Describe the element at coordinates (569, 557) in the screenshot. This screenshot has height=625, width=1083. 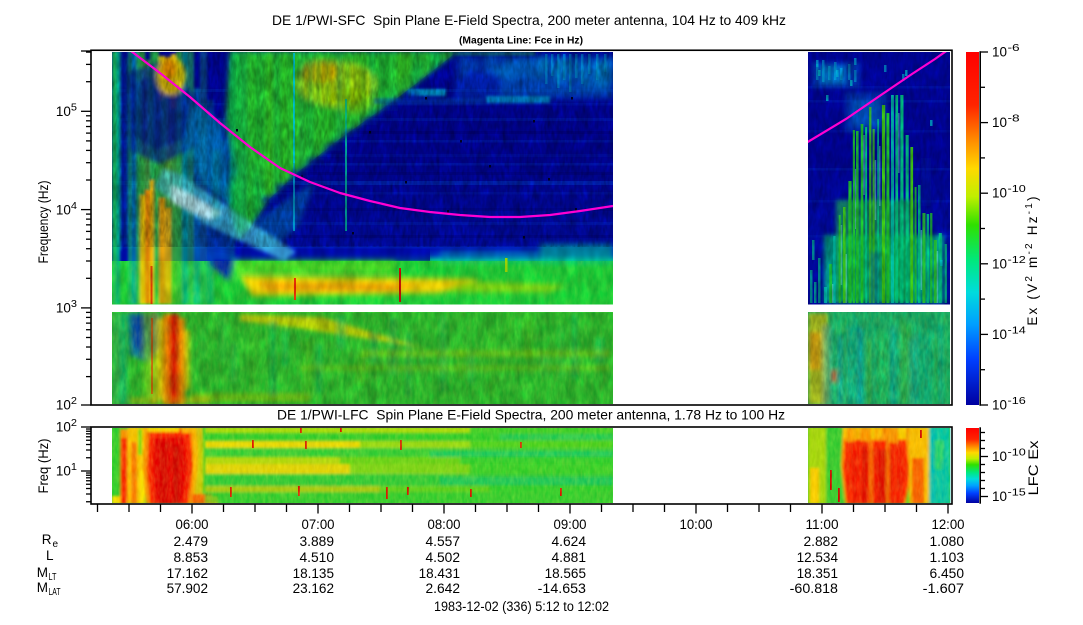
I see `svg-text: 4.881` at that location.